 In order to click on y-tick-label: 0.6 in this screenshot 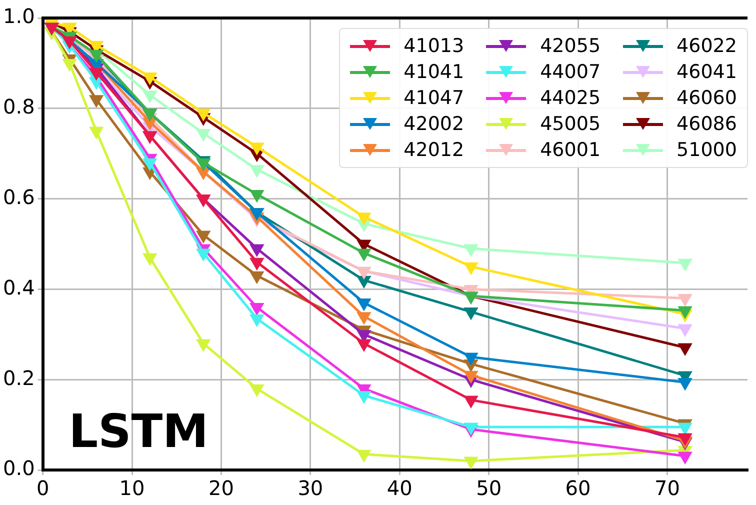, I will do `click(18, 197)`.